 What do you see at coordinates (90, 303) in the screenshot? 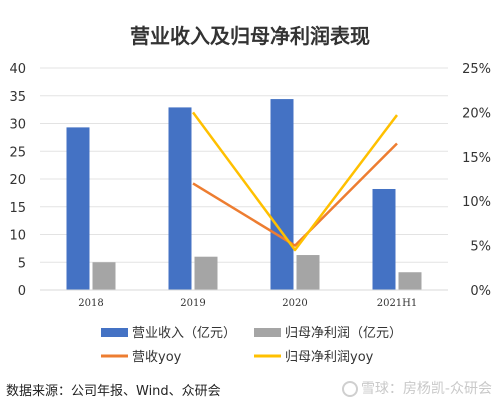
I see `x-axis-tick-label: 2018` at bounding box center [90, 303].